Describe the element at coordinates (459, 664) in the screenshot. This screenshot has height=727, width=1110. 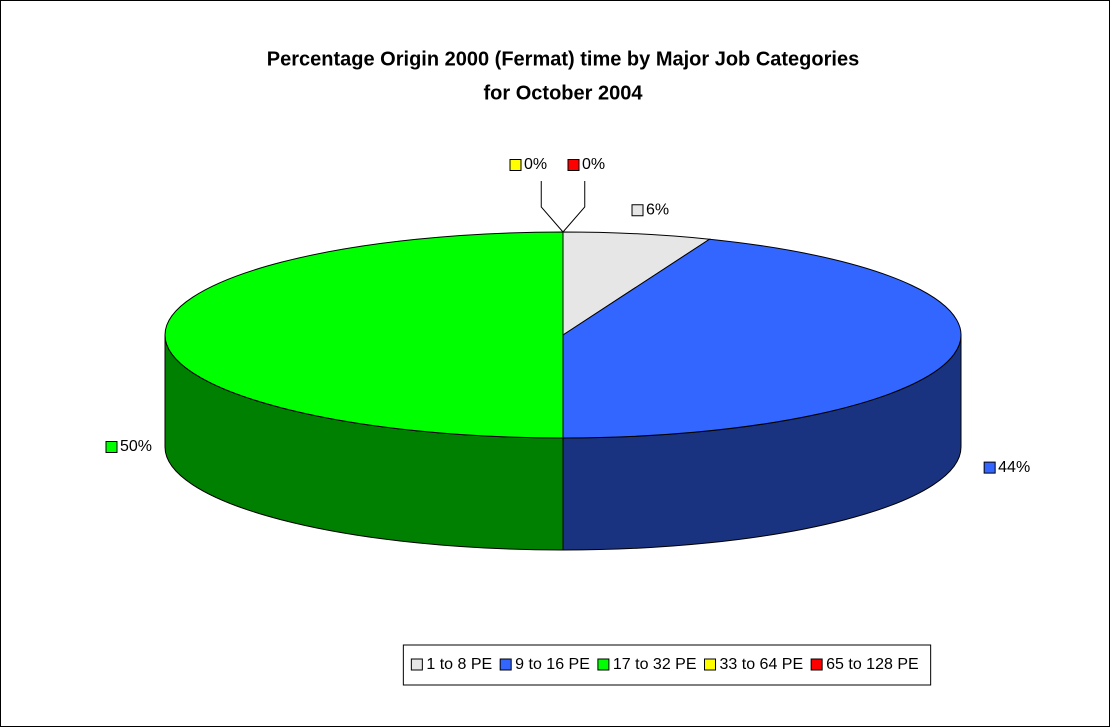
I see `legend-label: 1 to 8 PE` at that location.